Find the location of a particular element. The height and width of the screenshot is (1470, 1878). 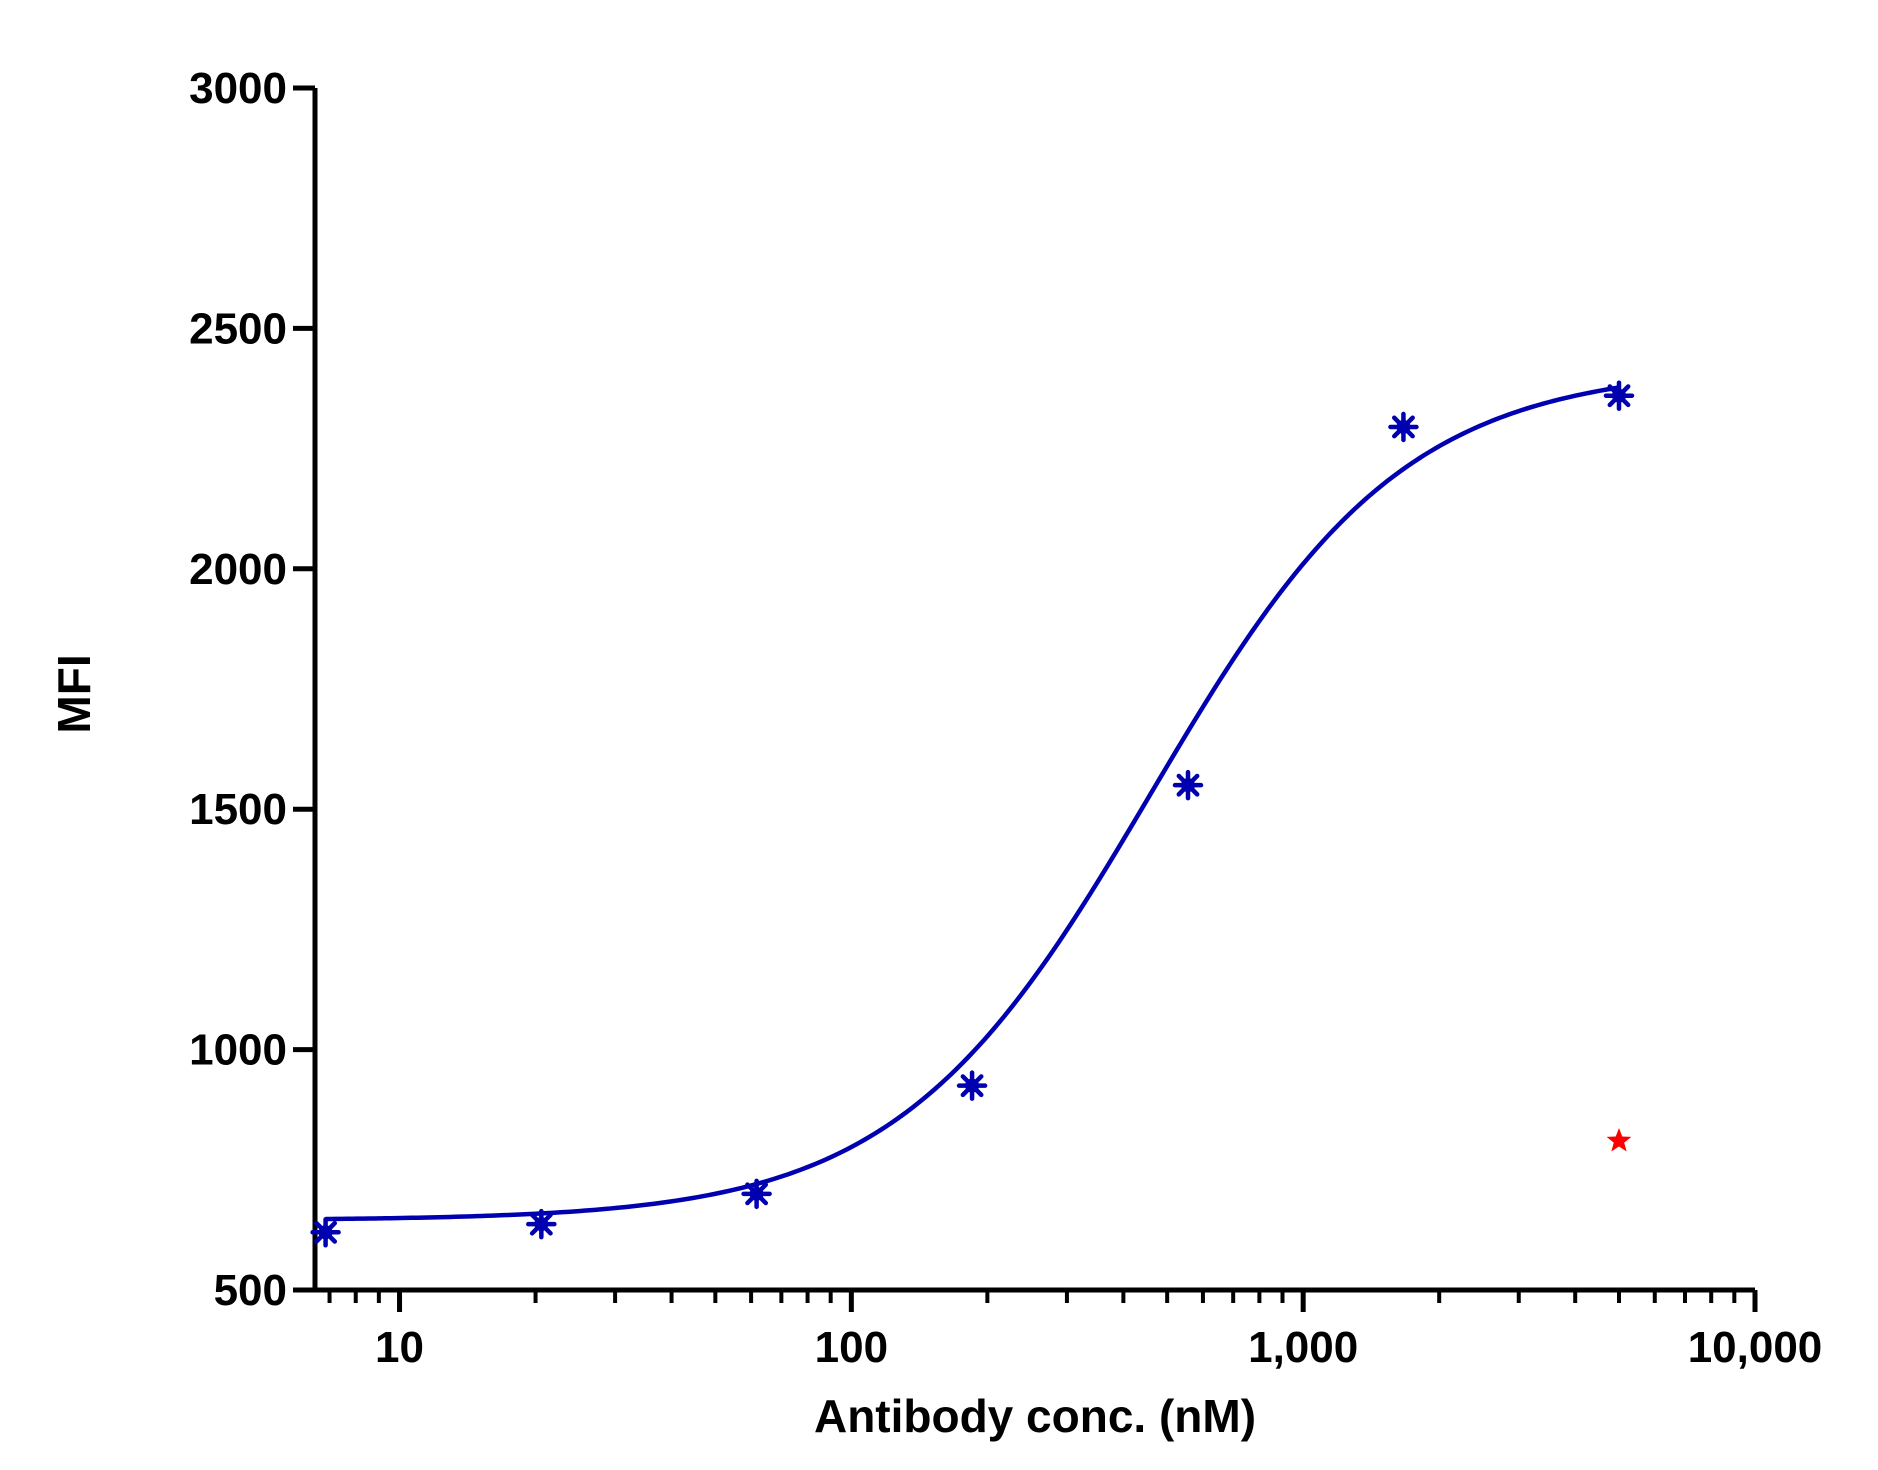

data-point-star is located at coordinates (1619, 1139).